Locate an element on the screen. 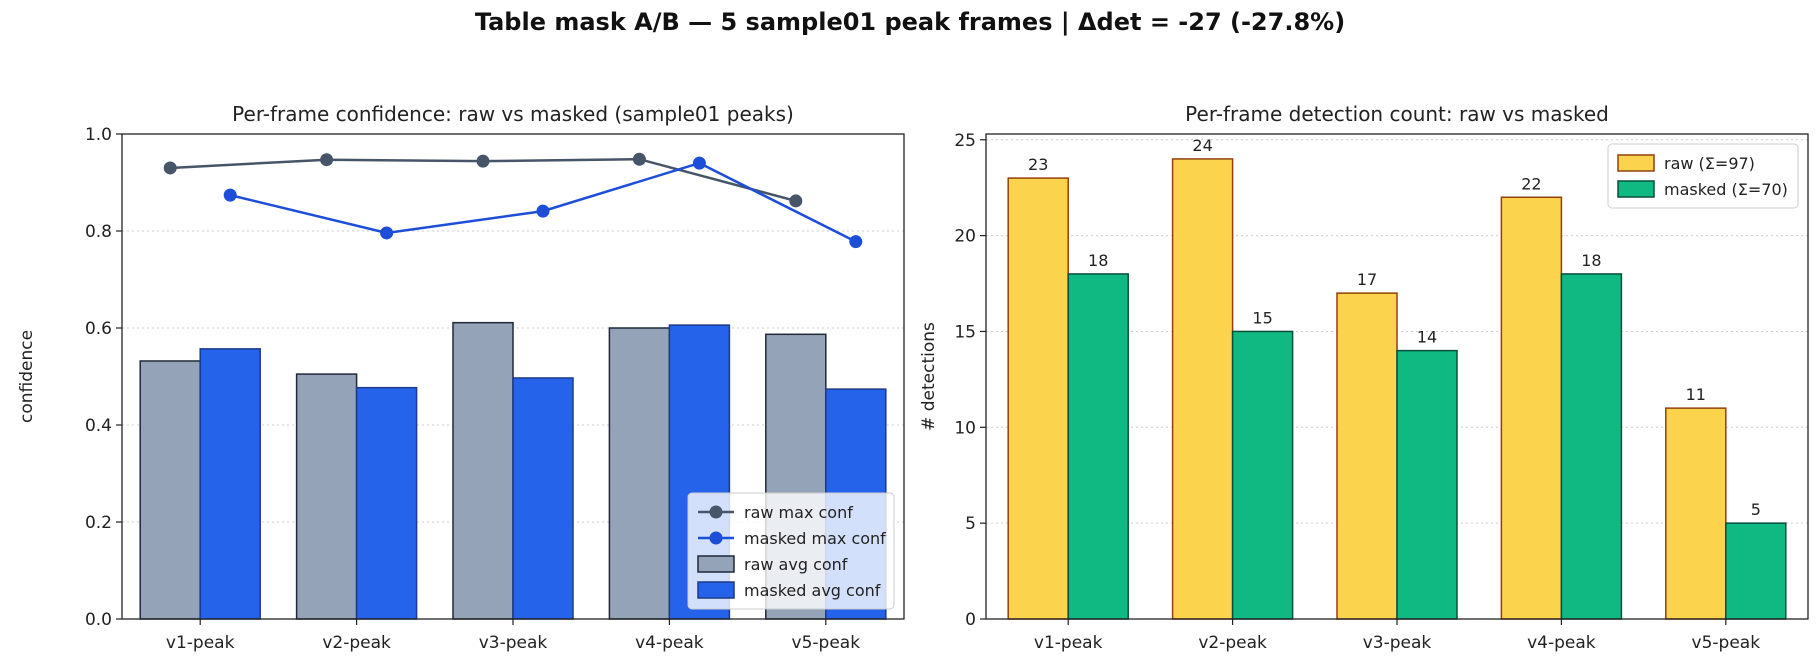 The image size is (1820, 672). bar-value-label: 14 is located at coordinates (1427, 337).